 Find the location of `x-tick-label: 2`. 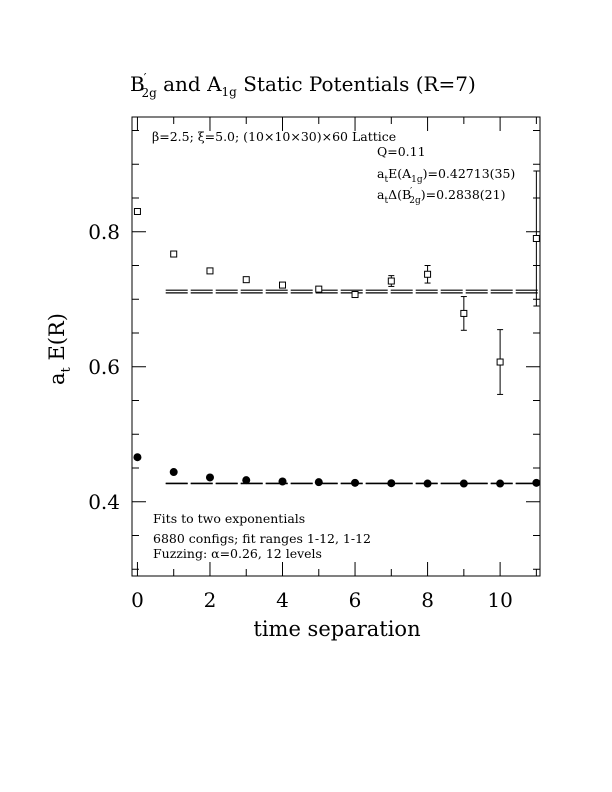

x-tick-label: 2 is located at coordinates (210, 600).